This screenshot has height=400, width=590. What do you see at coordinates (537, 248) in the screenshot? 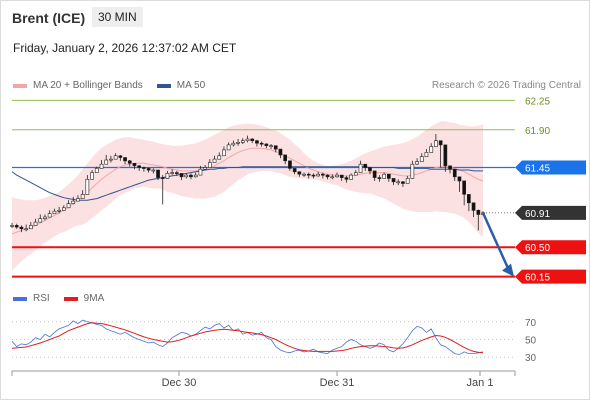
I see `level-label-60.50: 60.50` at bounding box center [537, 248].